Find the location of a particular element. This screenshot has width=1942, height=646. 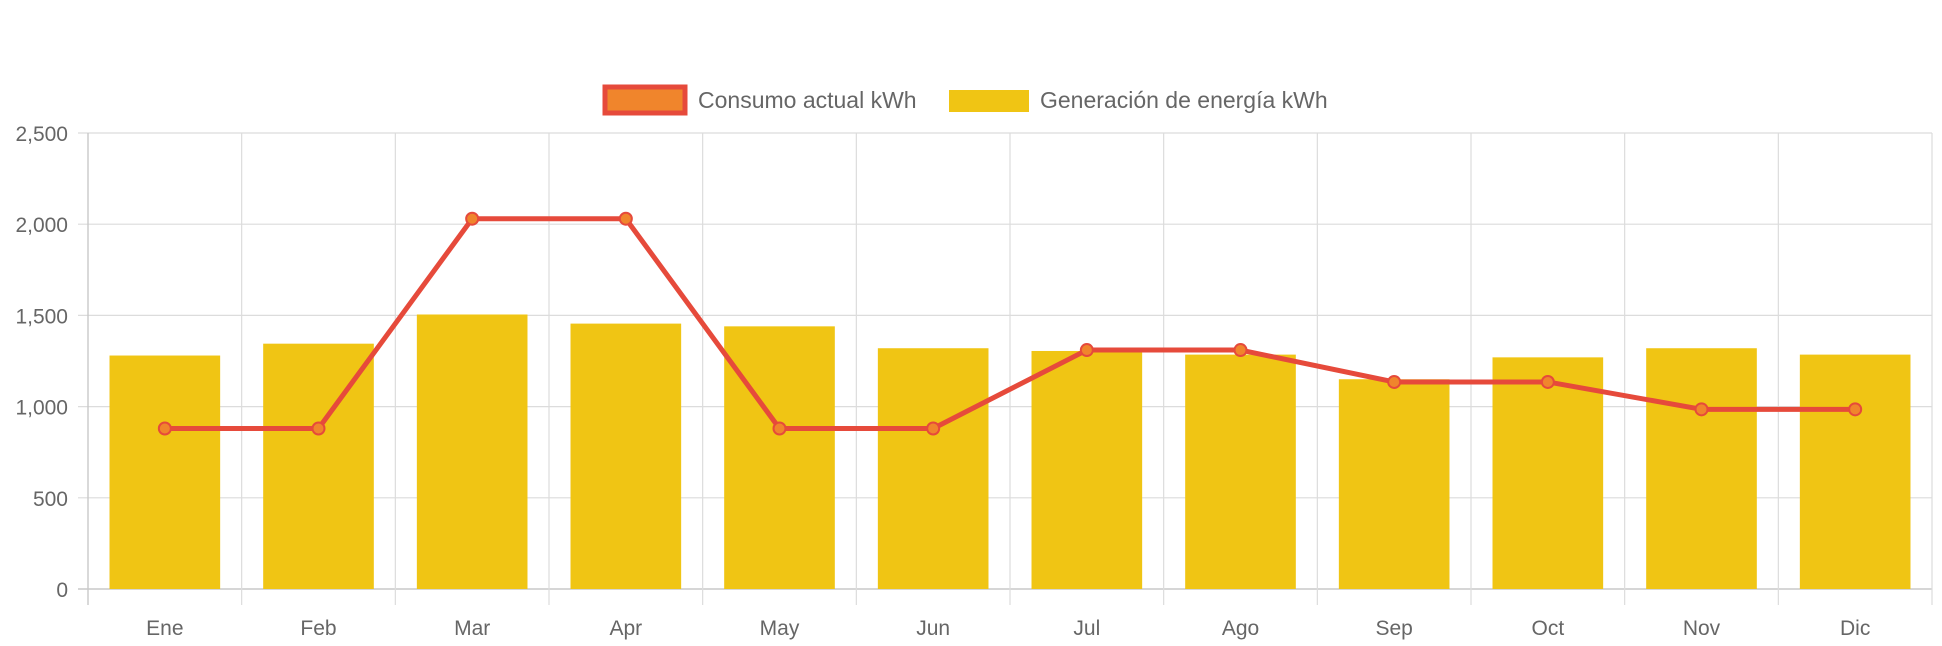

bar-ago is located at coordinates (1240, 471).